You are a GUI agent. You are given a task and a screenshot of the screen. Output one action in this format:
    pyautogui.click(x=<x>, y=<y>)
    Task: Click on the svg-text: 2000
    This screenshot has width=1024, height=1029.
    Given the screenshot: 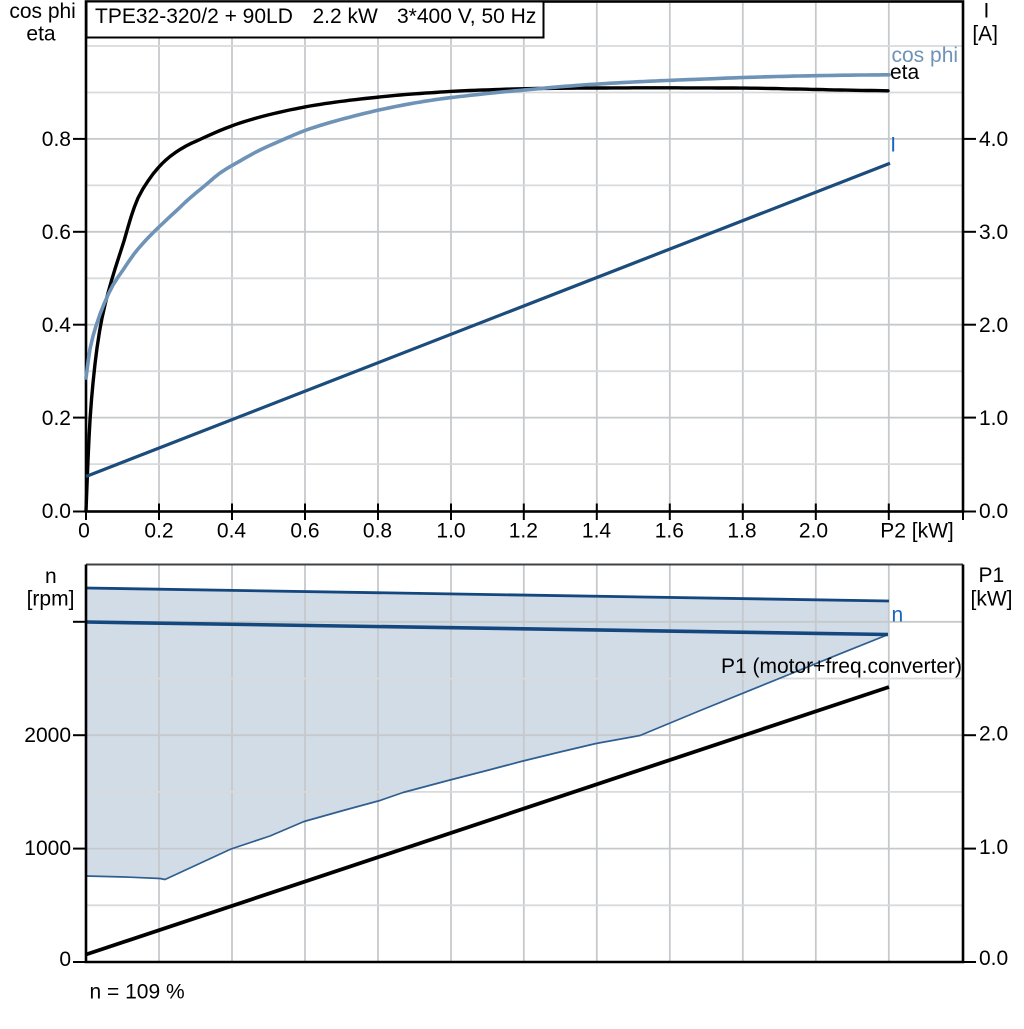 What is the action you would take?
    pyautogui.click(x=47, y=735)
    